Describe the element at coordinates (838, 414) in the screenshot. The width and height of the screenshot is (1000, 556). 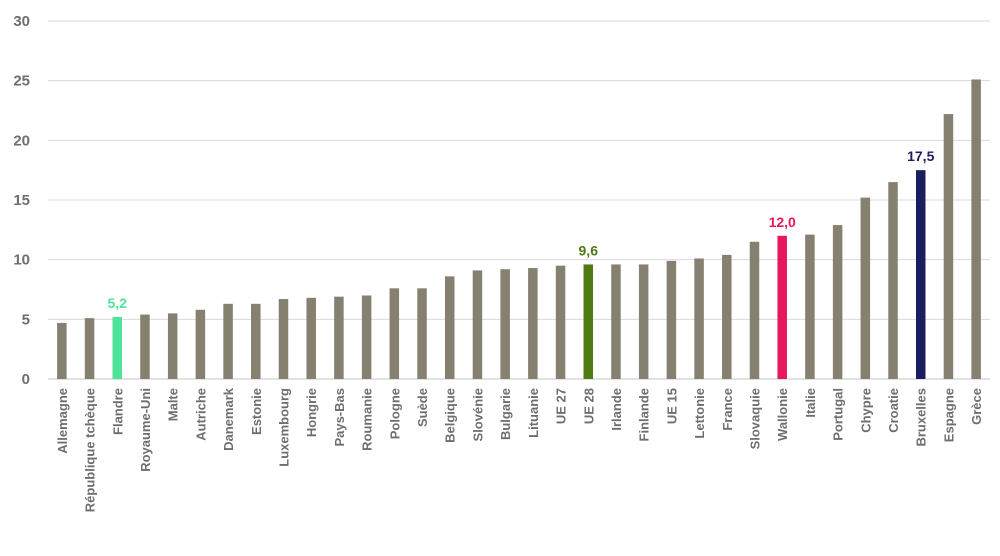
I see `x-tick-label-portugal: Portugal` at that location.